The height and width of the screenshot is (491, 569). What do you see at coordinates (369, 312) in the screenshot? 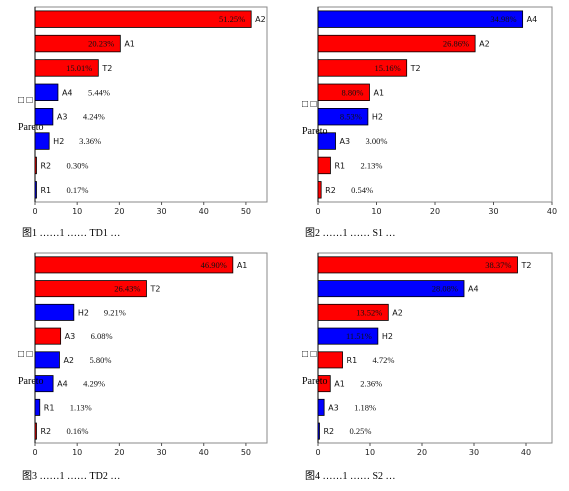
I see `value-label: 13.52%` at bounding box center [369, 312].